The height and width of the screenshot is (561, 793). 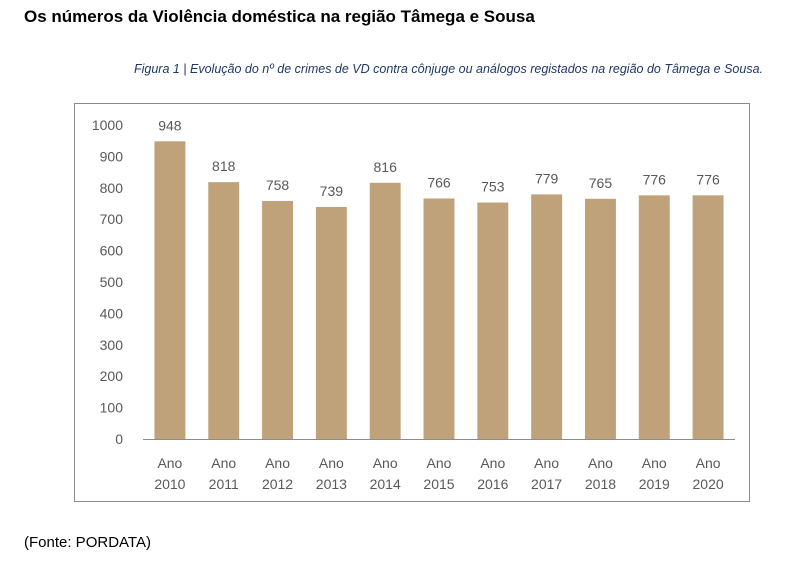 What do you see at coordinates (170, 125) in the screenshot?
I see `data-label-0: 948` at bounding box center [170, 125].